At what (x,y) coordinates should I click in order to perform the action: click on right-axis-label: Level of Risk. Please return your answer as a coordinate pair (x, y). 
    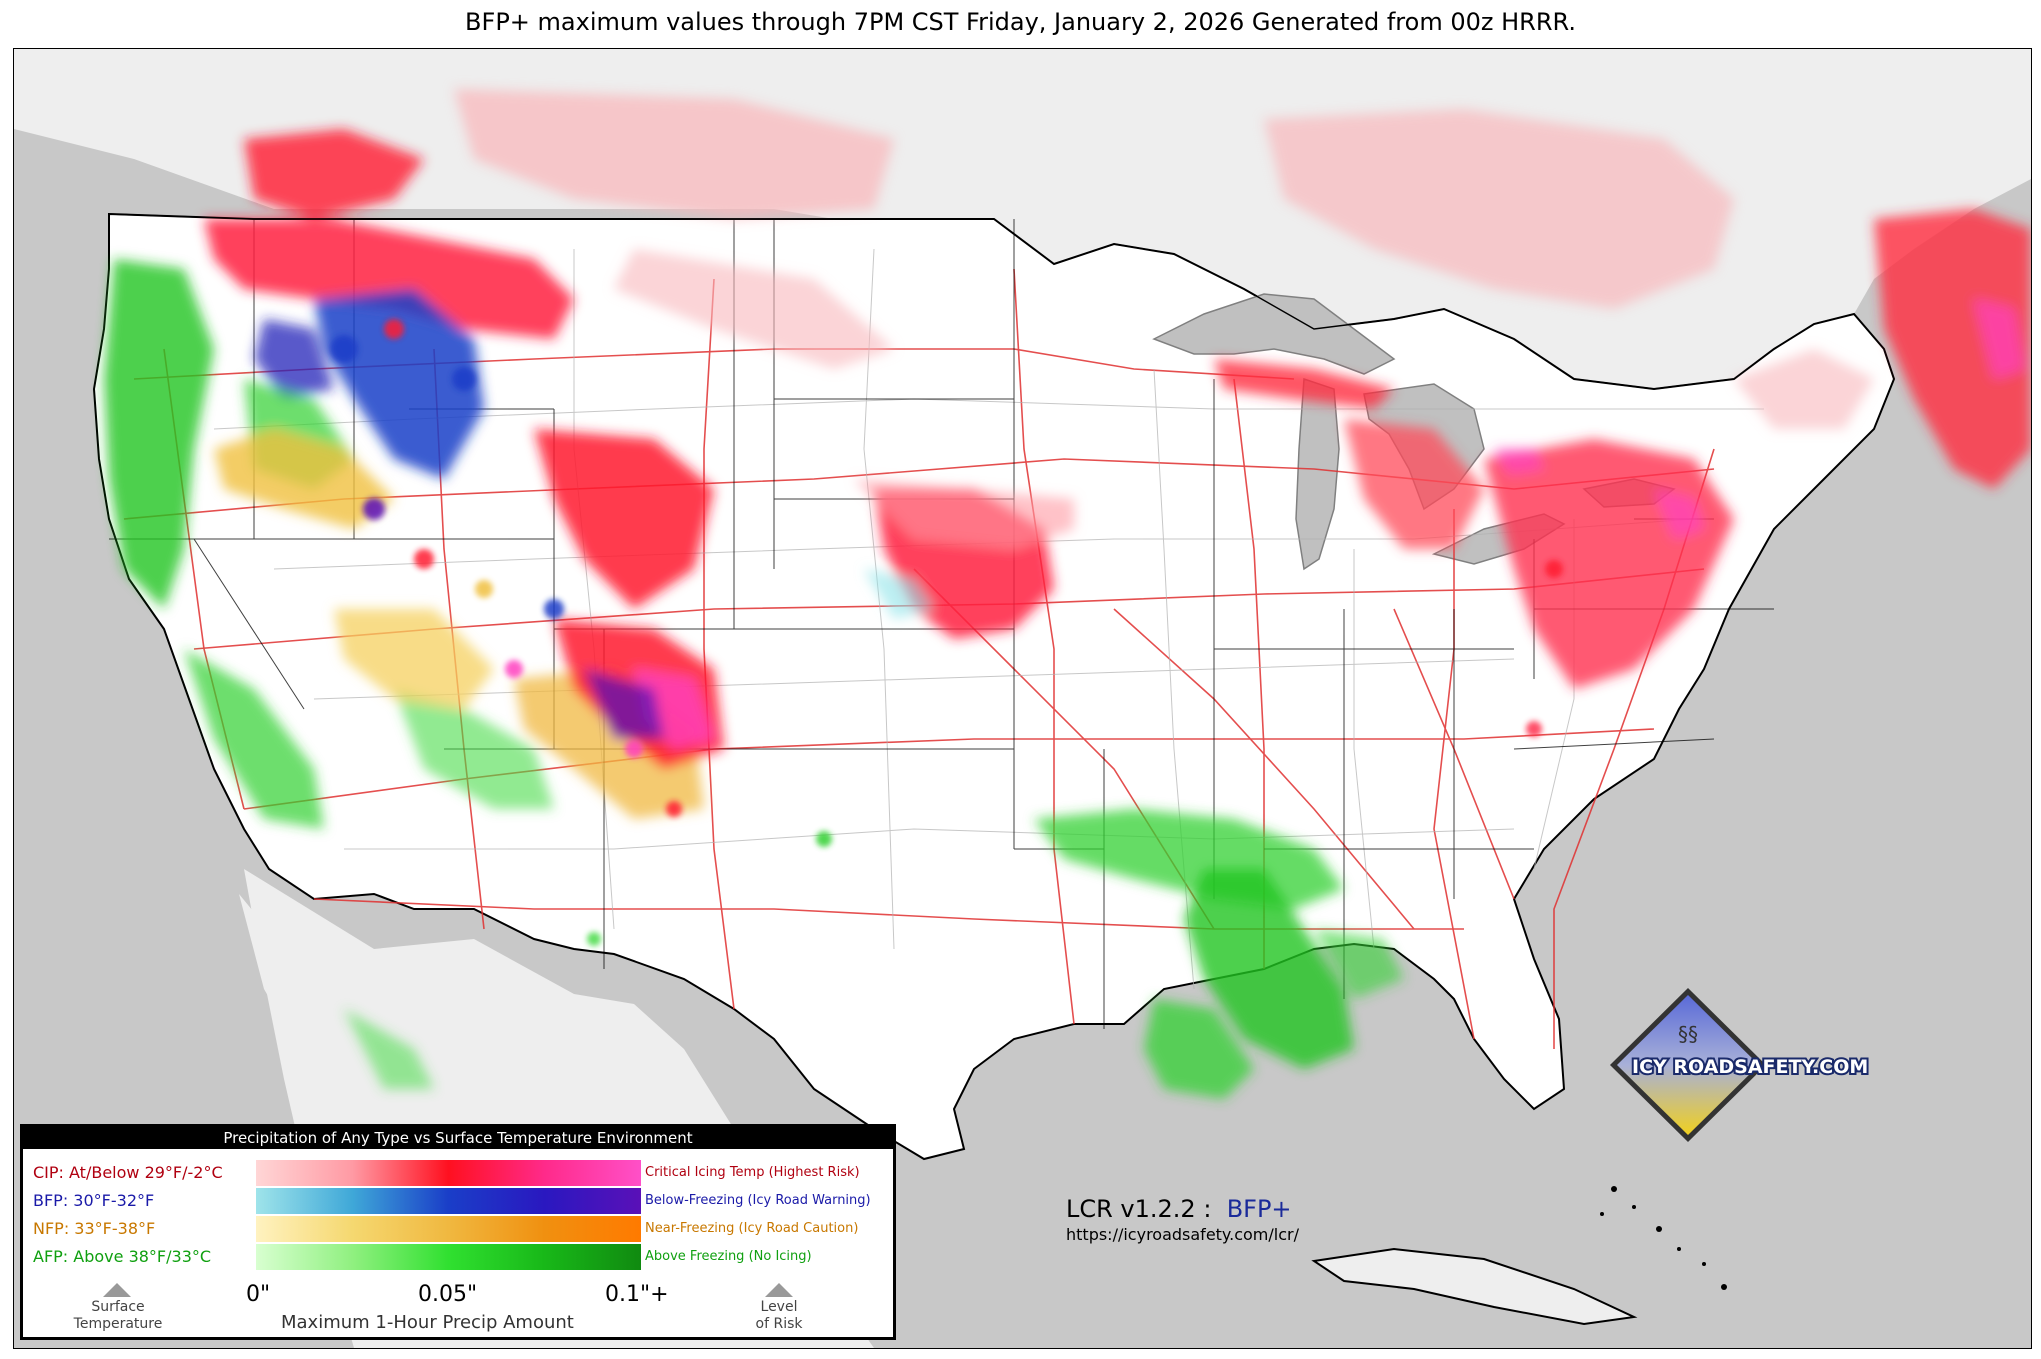
    Looking at the image, I should click on (779, 1315).